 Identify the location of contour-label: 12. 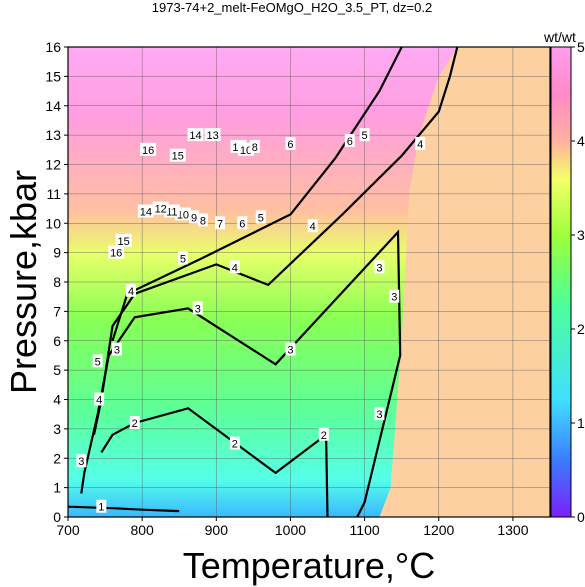
(161, 210).